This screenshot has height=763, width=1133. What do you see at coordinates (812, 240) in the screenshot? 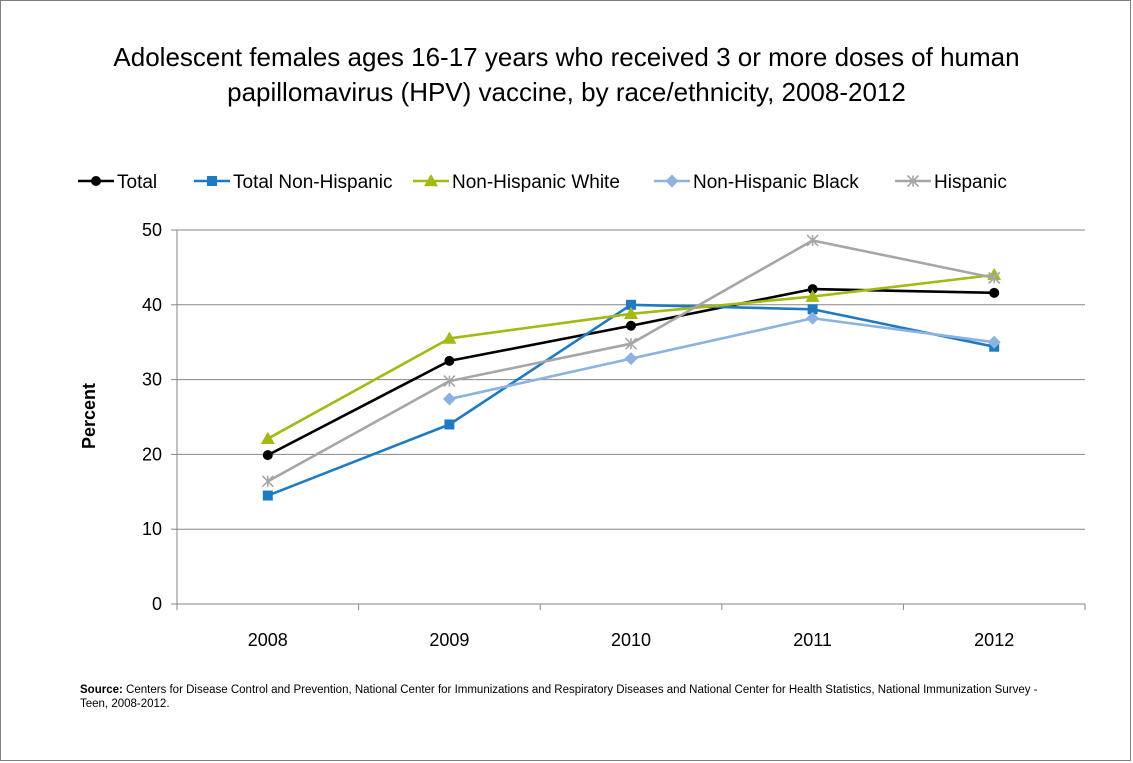
I see `data-point-hispanic-2011` at bounding box center [812, 240].